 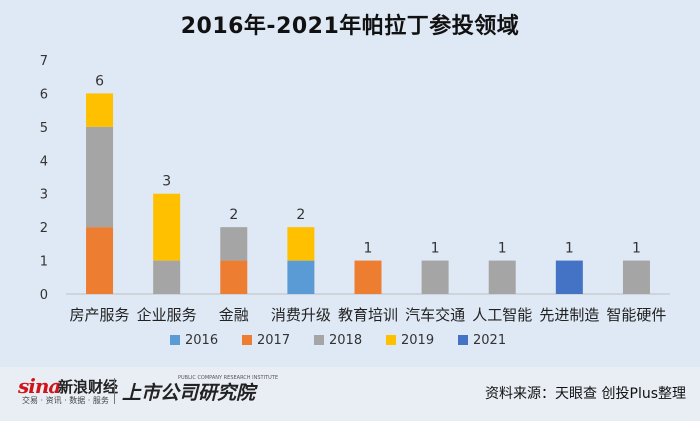 I want to click on bar-segment-2021, so click(x=569, y=277).